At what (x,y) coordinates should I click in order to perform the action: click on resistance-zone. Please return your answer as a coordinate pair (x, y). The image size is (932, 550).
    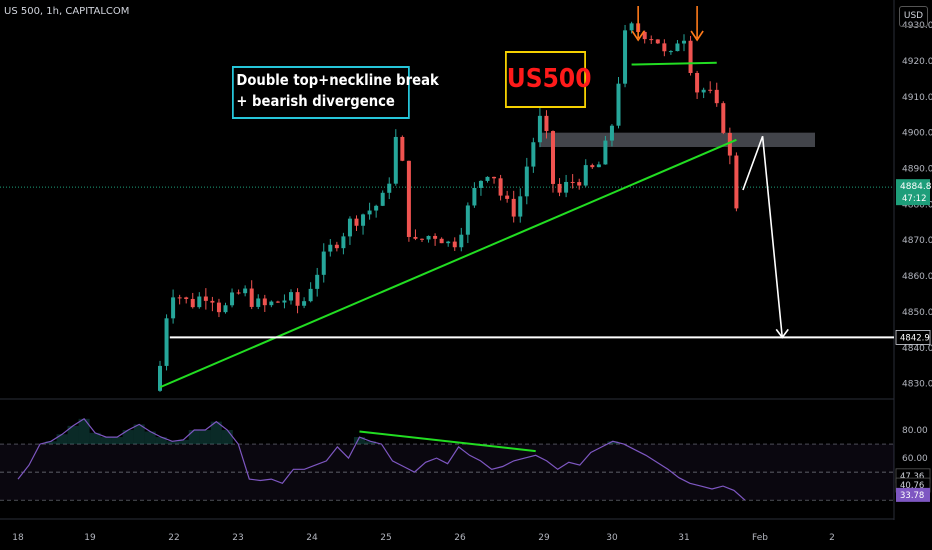
    Looking at the image, I should click on (677, 140).